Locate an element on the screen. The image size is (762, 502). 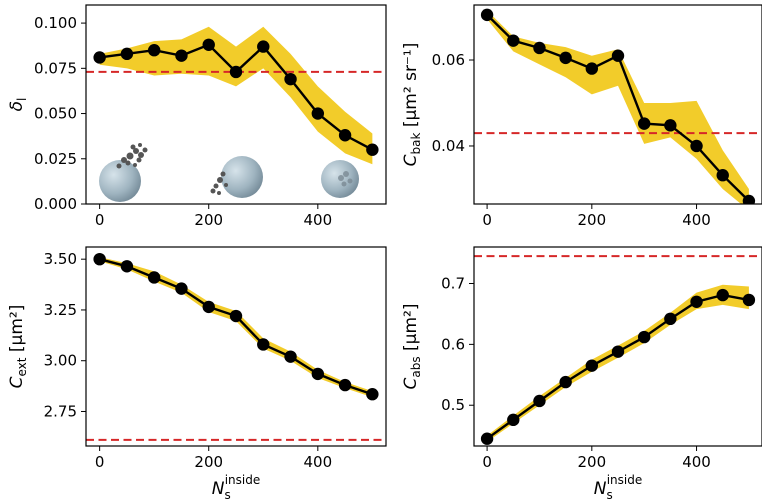
sphere-illustrations is located at coordinates (229, 172).